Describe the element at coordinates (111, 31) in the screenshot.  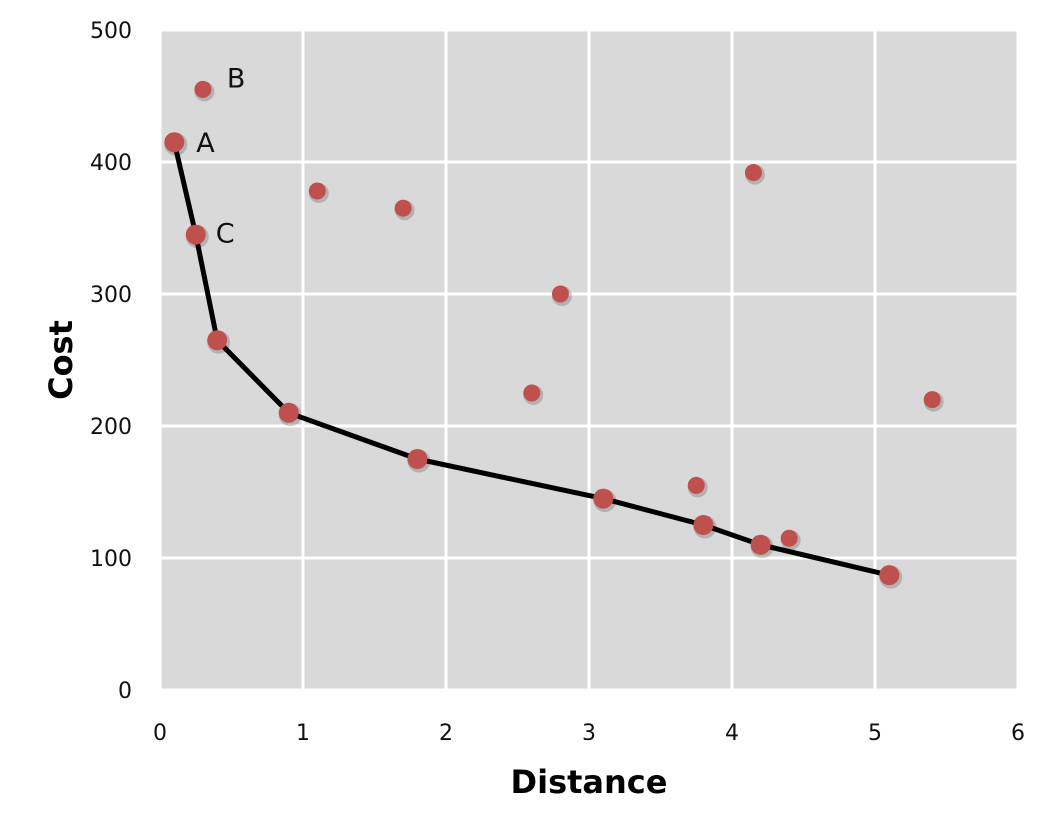
I see `y-tick-label: 500` at that location.